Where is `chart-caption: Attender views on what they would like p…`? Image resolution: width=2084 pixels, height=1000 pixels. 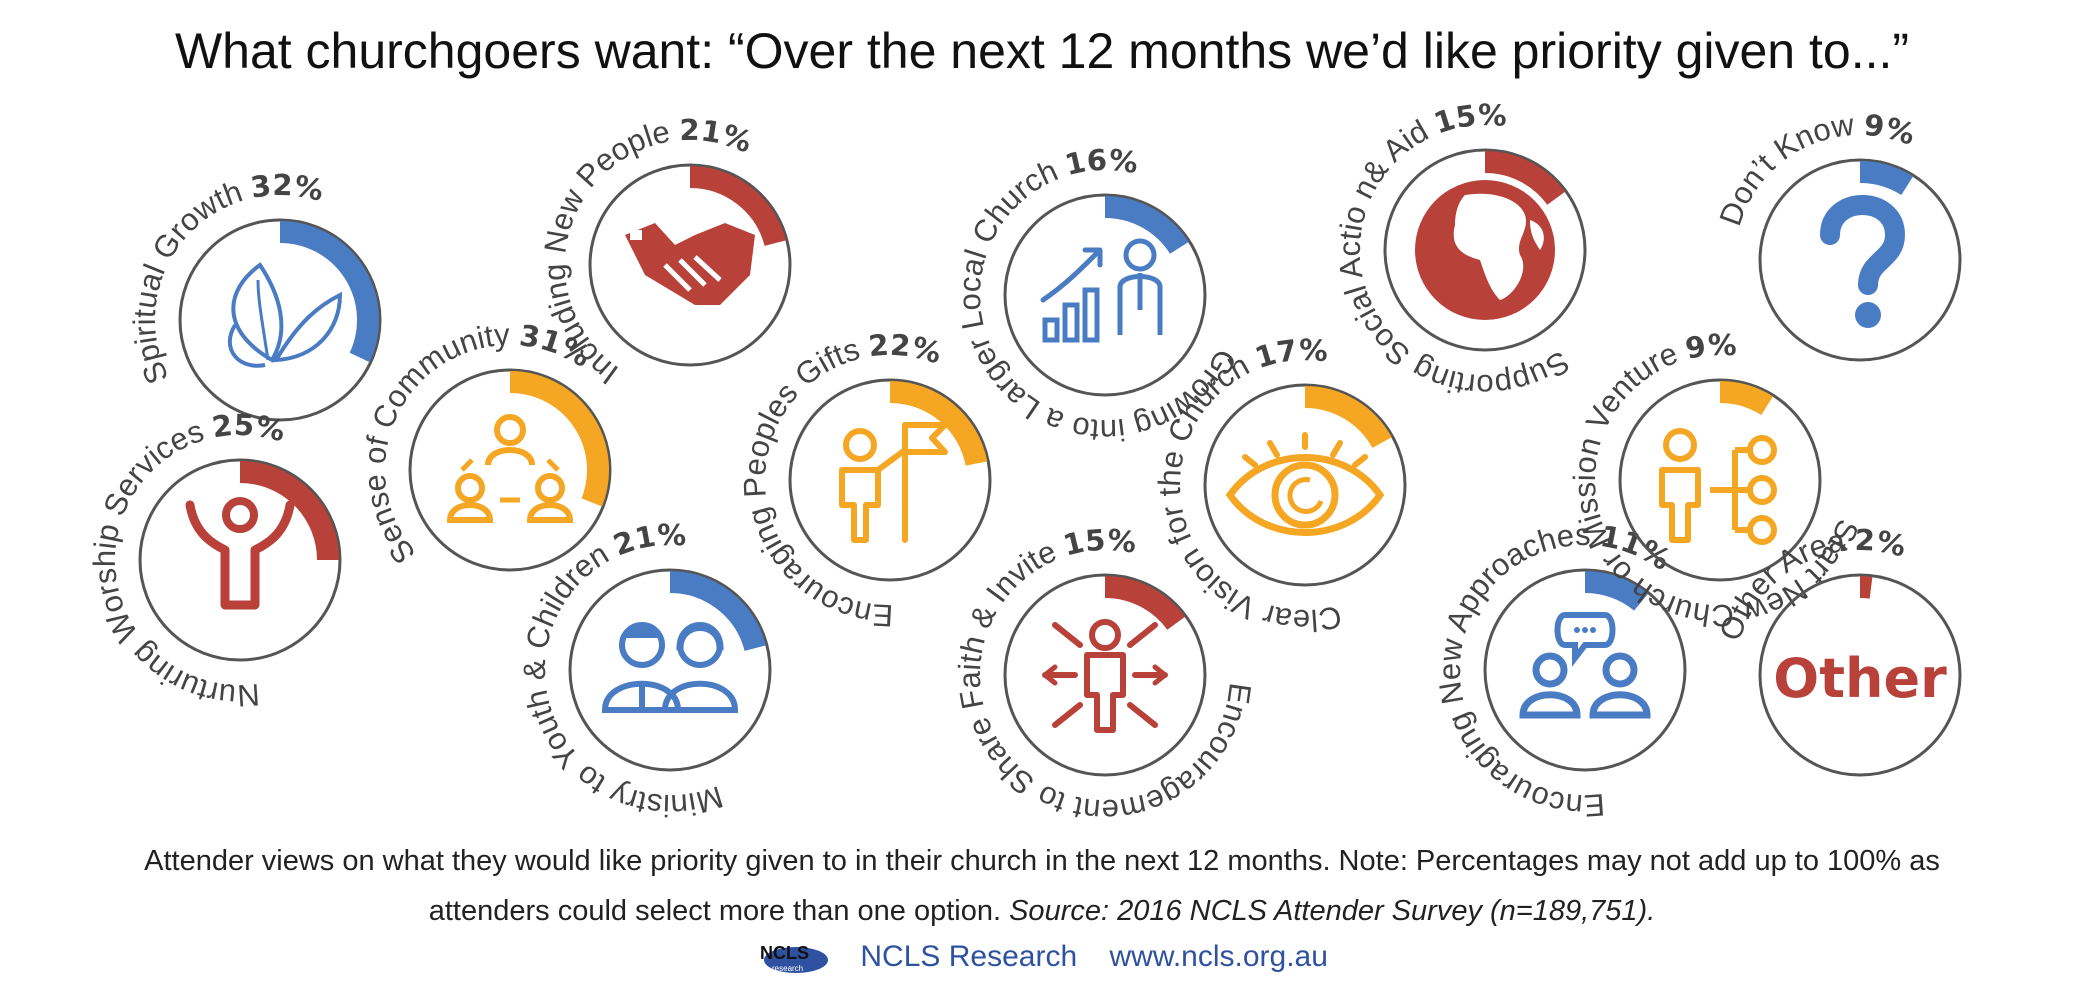 chart-caption: Attender views on what they would like p… is located at coordinates (1042, 886).